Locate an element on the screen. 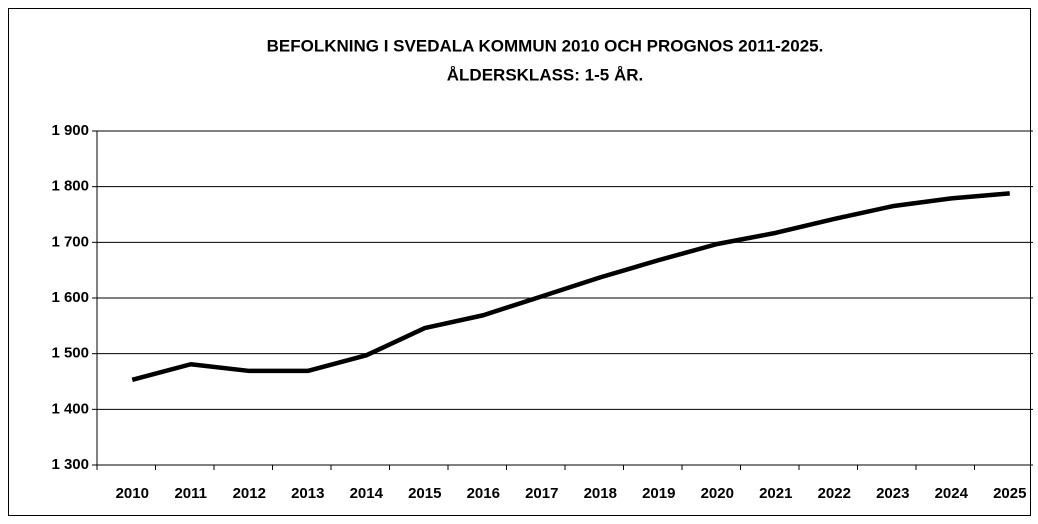 Image resolution: width=1038 pixels, height=524 pixels. x-tick-label: 2016 is located at coordinates (483, 493).